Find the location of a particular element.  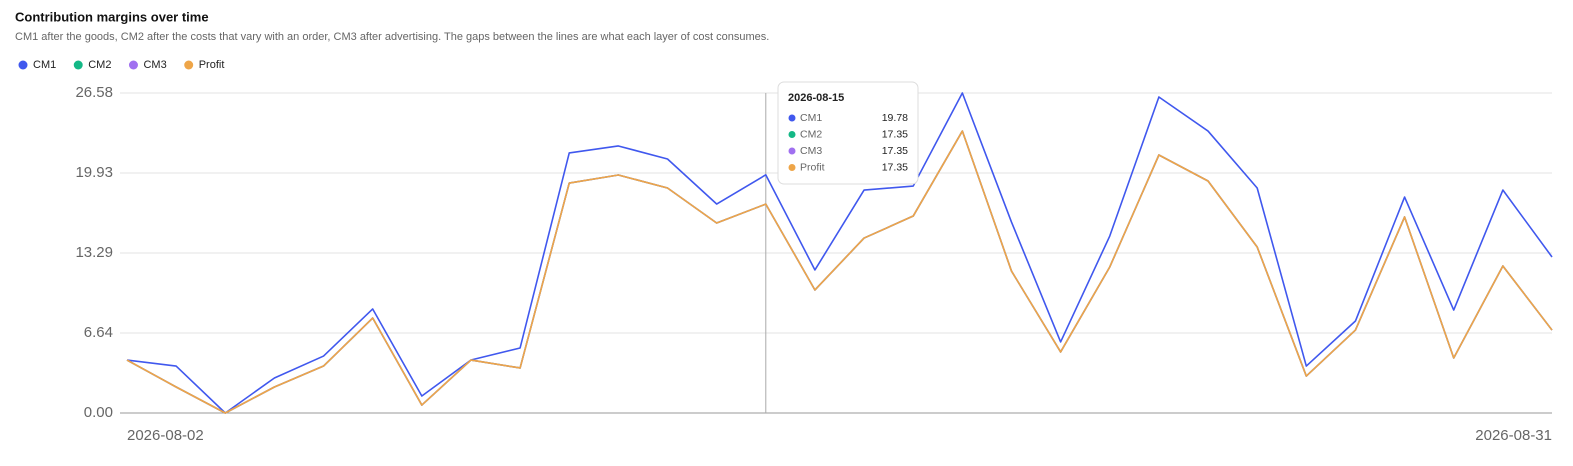

legend-label: CM2 is located at coordinates (99, 65).